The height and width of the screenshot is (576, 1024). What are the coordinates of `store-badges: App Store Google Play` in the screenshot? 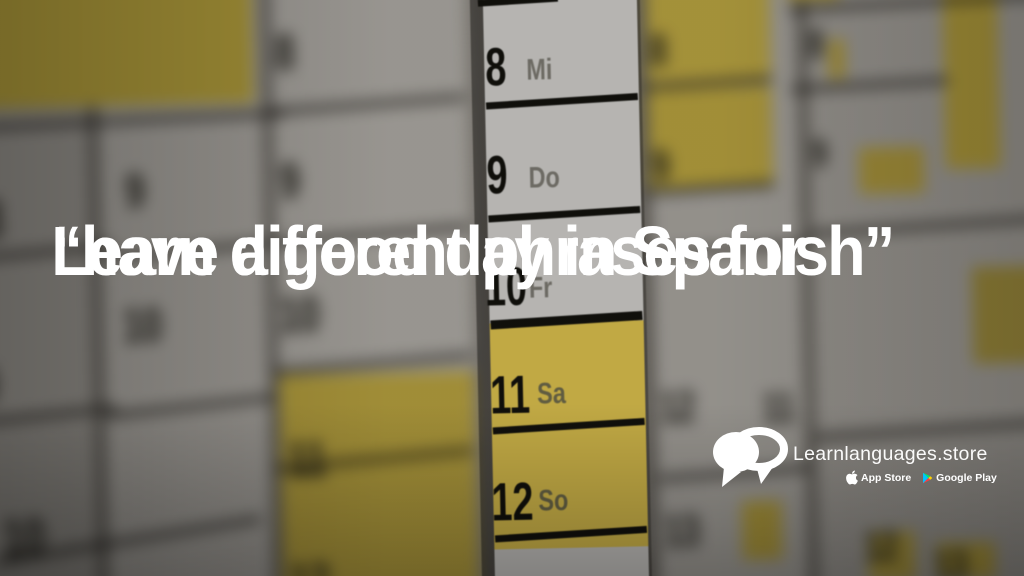 It's located at (921, 477).